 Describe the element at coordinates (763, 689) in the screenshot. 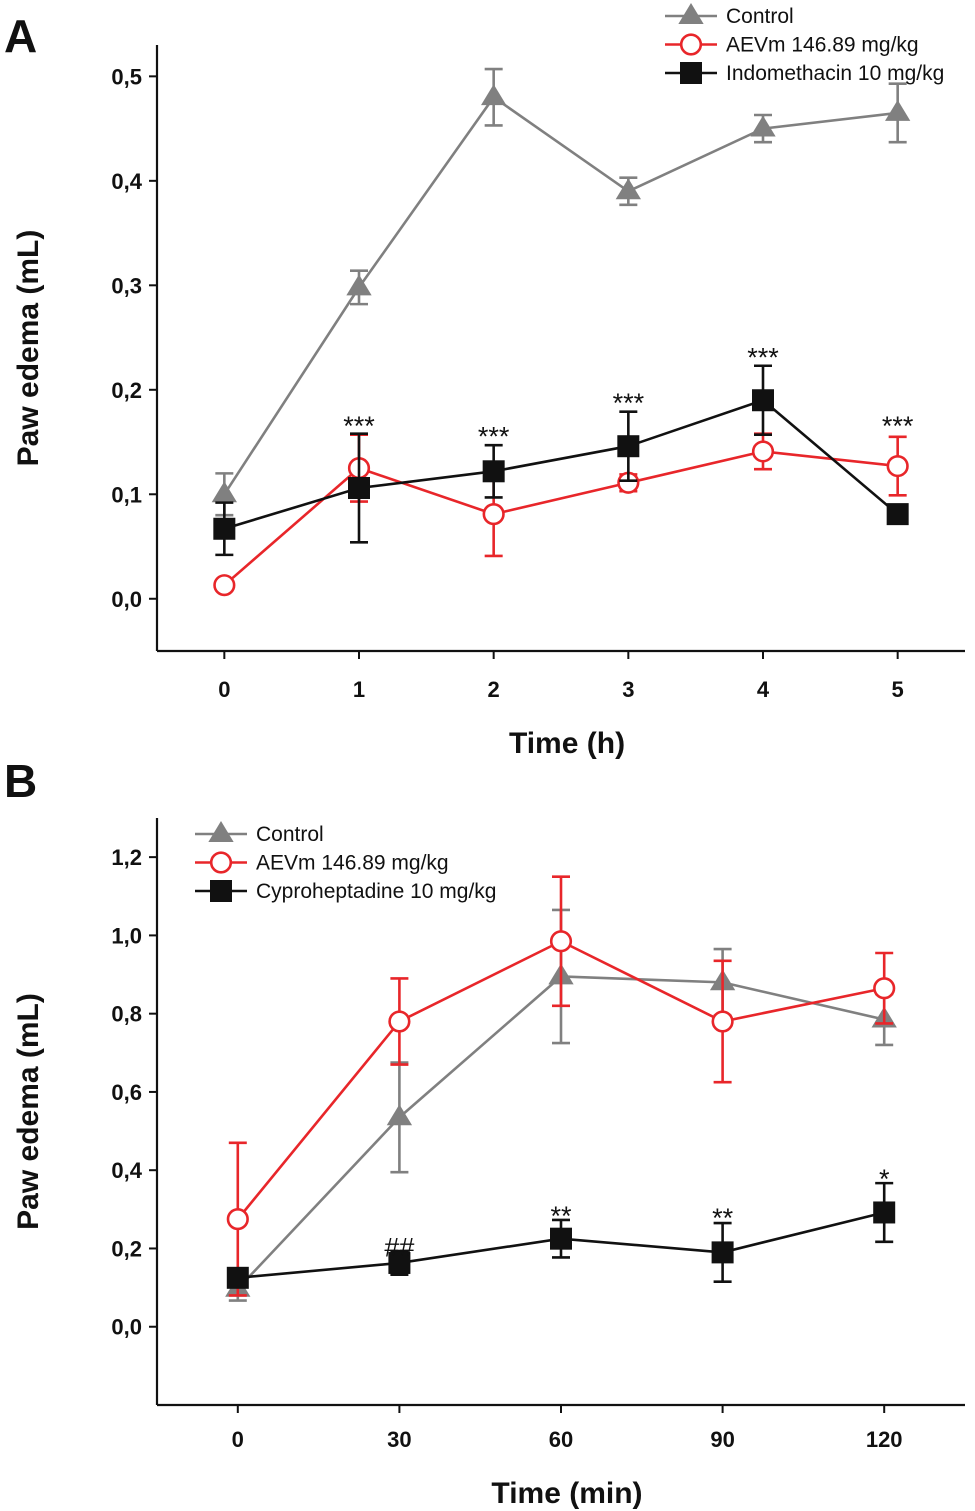

I see `panel-a-x-tick-label: 4` at that location.